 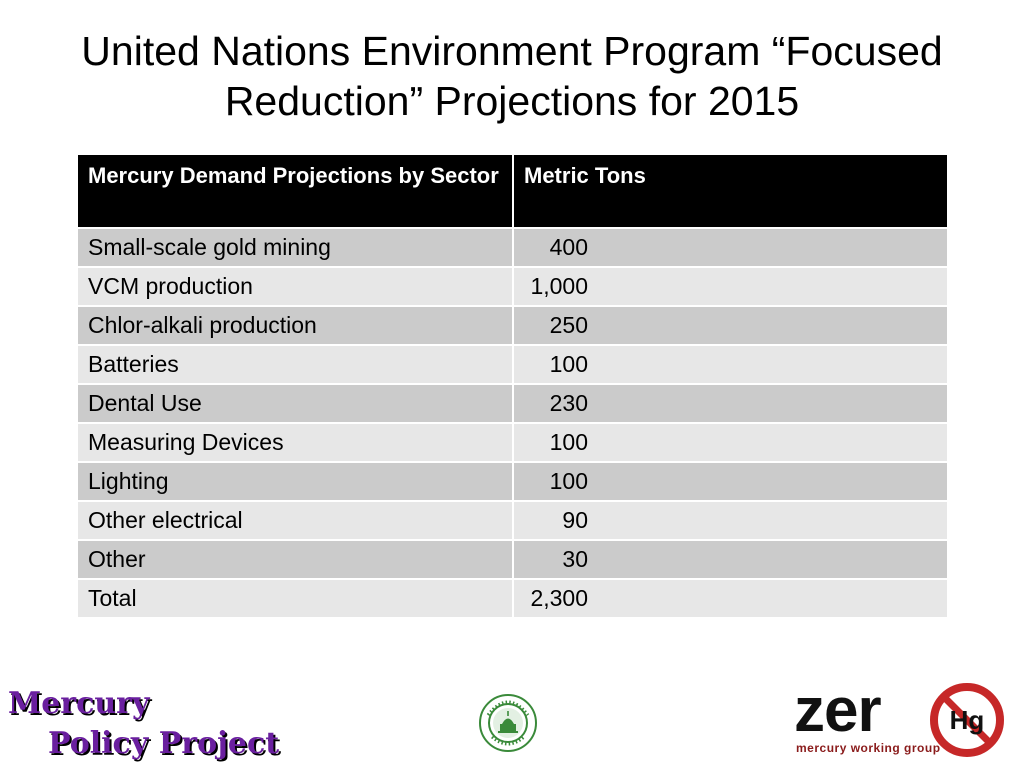 I want to click on hg-symbol: Hg, so click(x=967, y=720).